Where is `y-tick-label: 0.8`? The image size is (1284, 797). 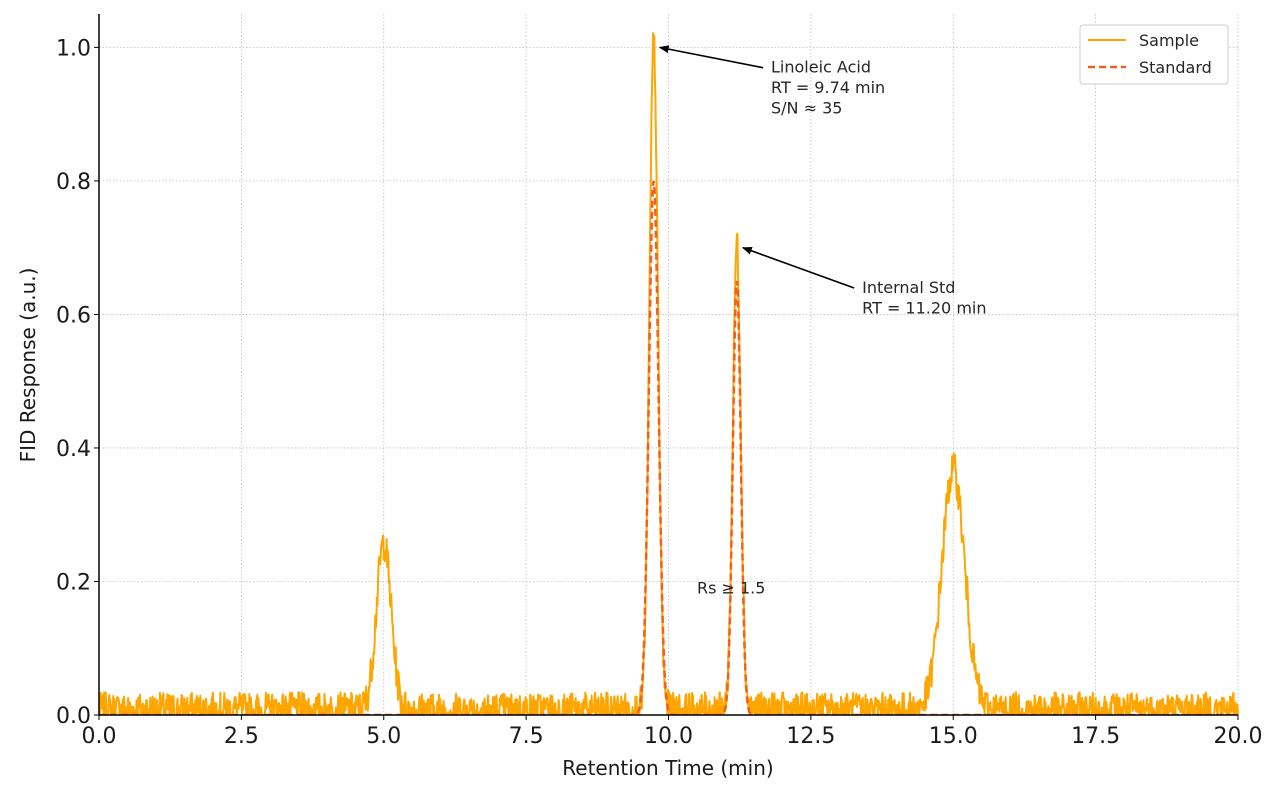
y-tick-label: 0.8 is located at coordinates (73, 182).